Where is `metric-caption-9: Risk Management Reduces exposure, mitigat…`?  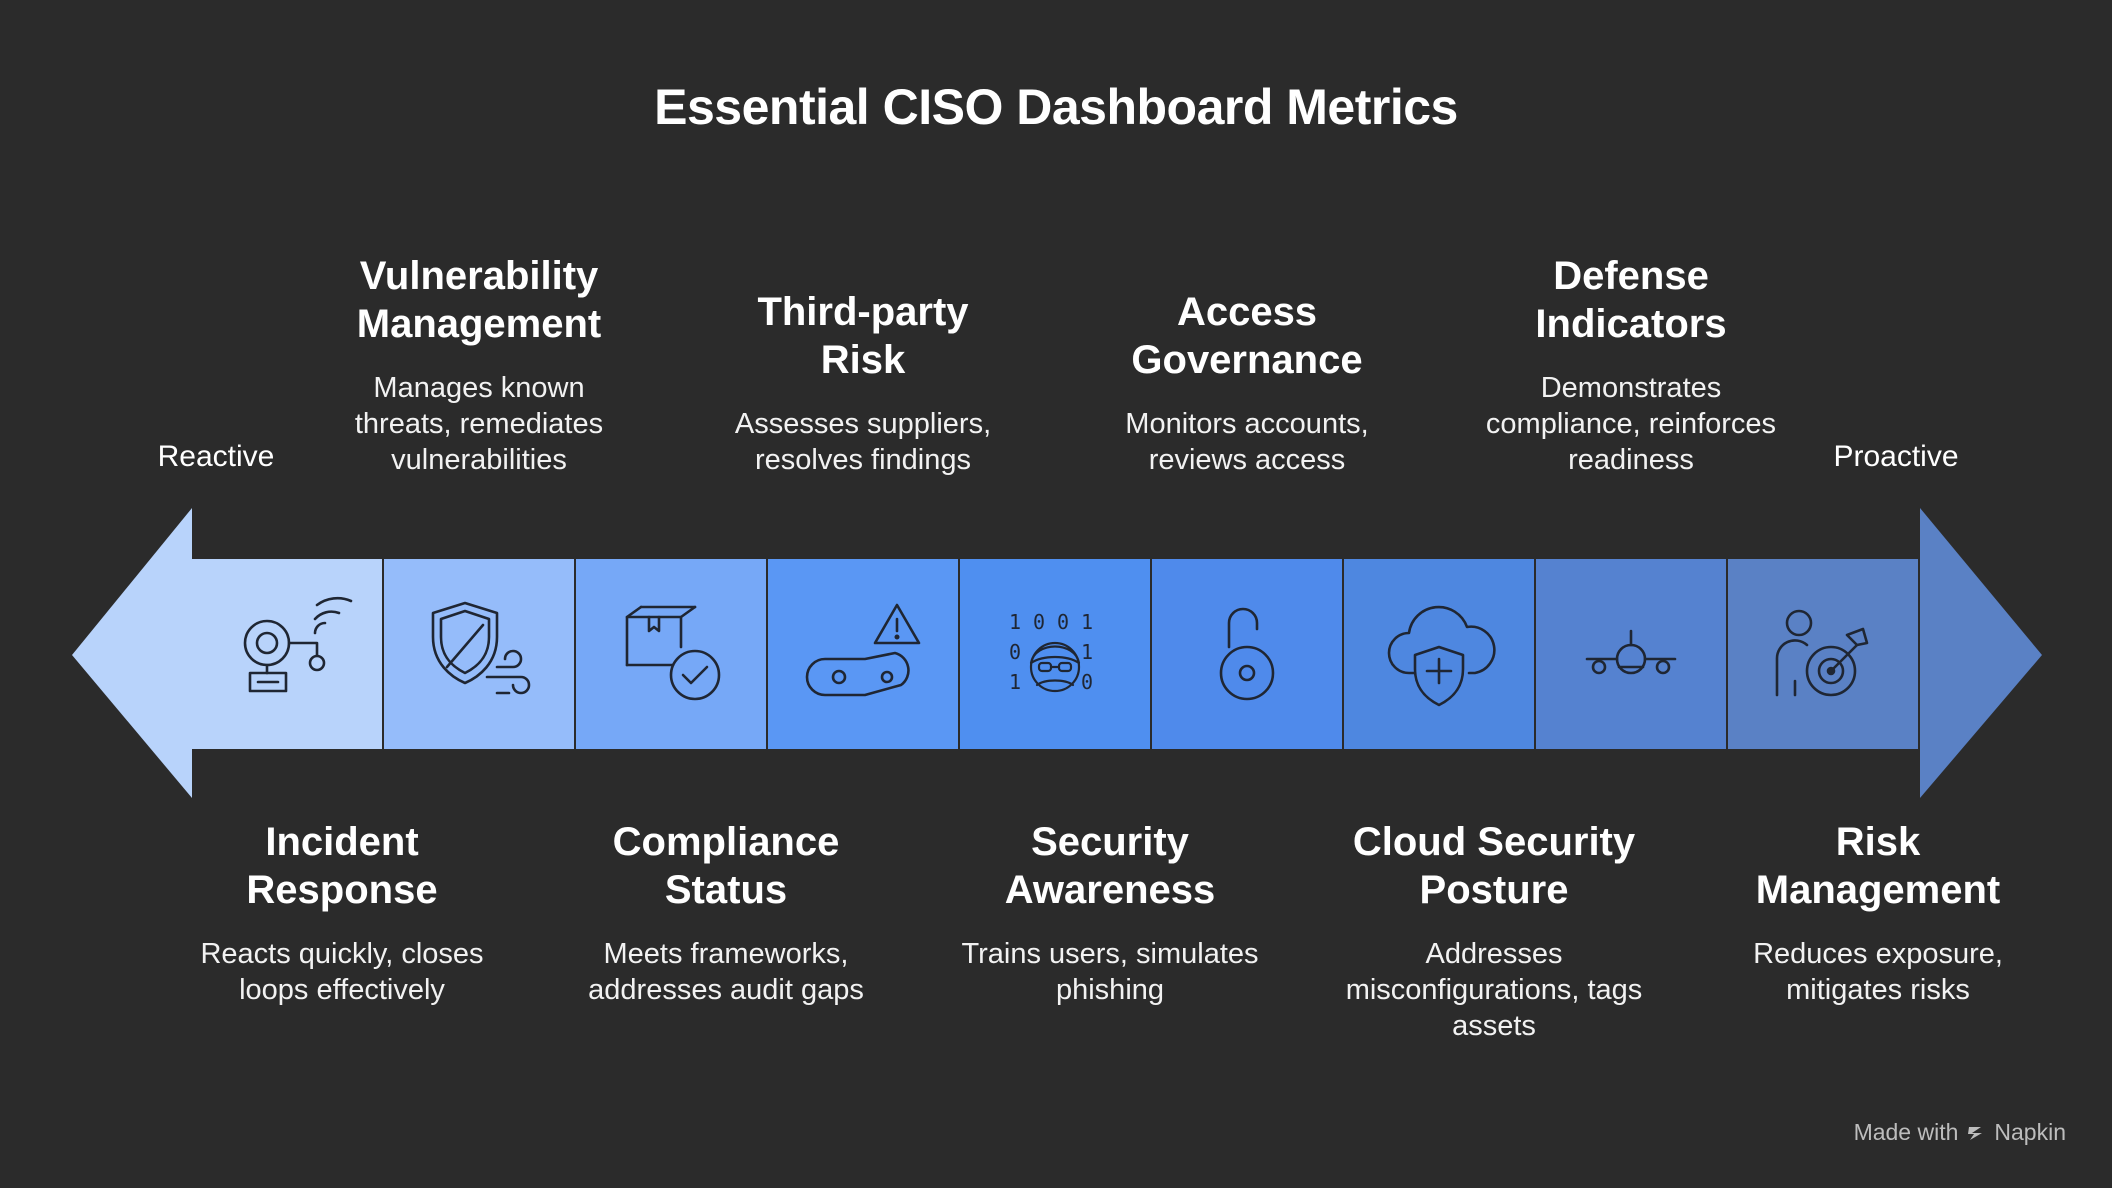 metric-caption-9: Risk Management Reduces exposure, mitigat… is located at coordinates (1878, 913).